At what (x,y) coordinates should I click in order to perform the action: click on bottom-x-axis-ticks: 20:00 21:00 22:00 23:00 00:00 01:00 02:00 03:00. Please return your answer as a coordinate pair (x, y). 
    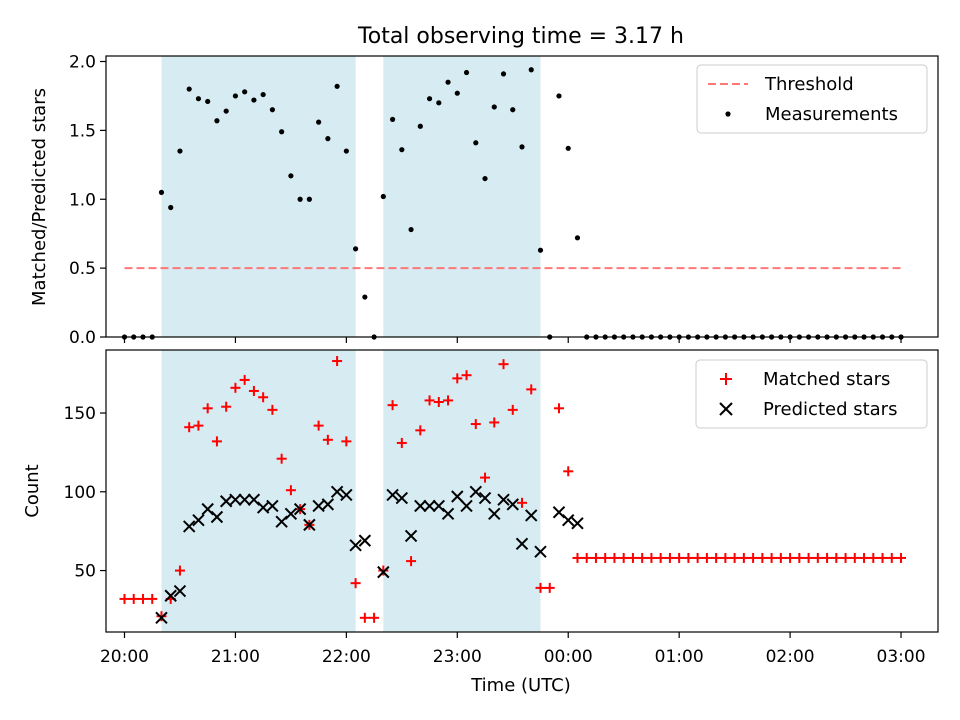
    Looking at the image, I should click on (513, 649).